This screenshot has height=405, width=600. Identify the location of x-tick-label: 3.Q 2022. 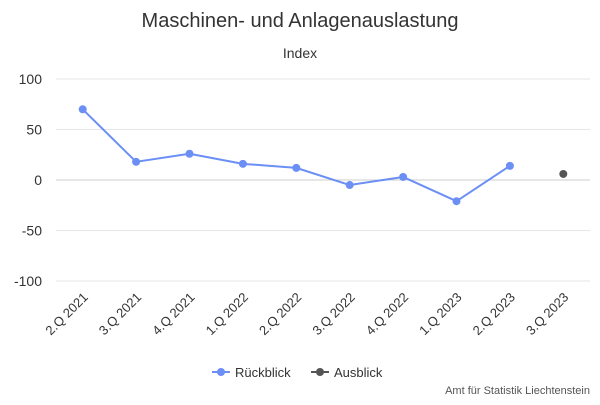
(333, 314).